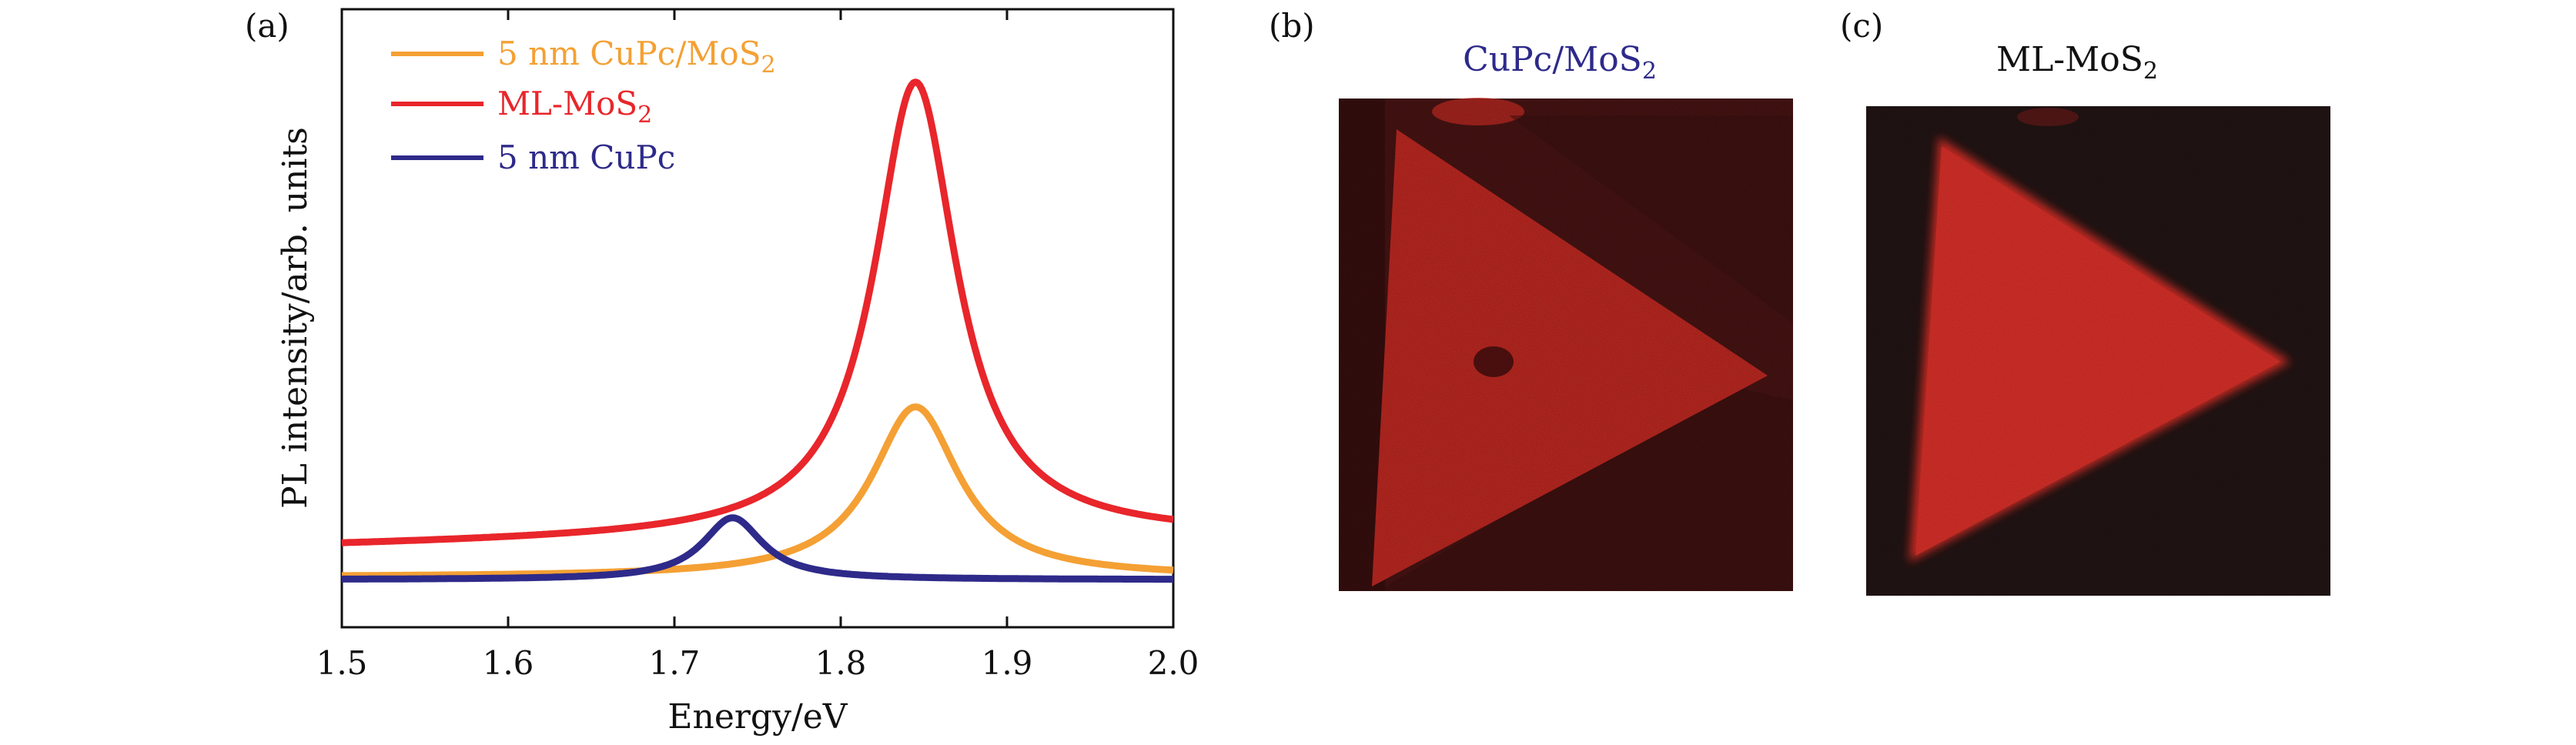  Describe the element at coordinates (1173, 663) in the screenshot. I see `x-tick-label: 2.0` at that location.